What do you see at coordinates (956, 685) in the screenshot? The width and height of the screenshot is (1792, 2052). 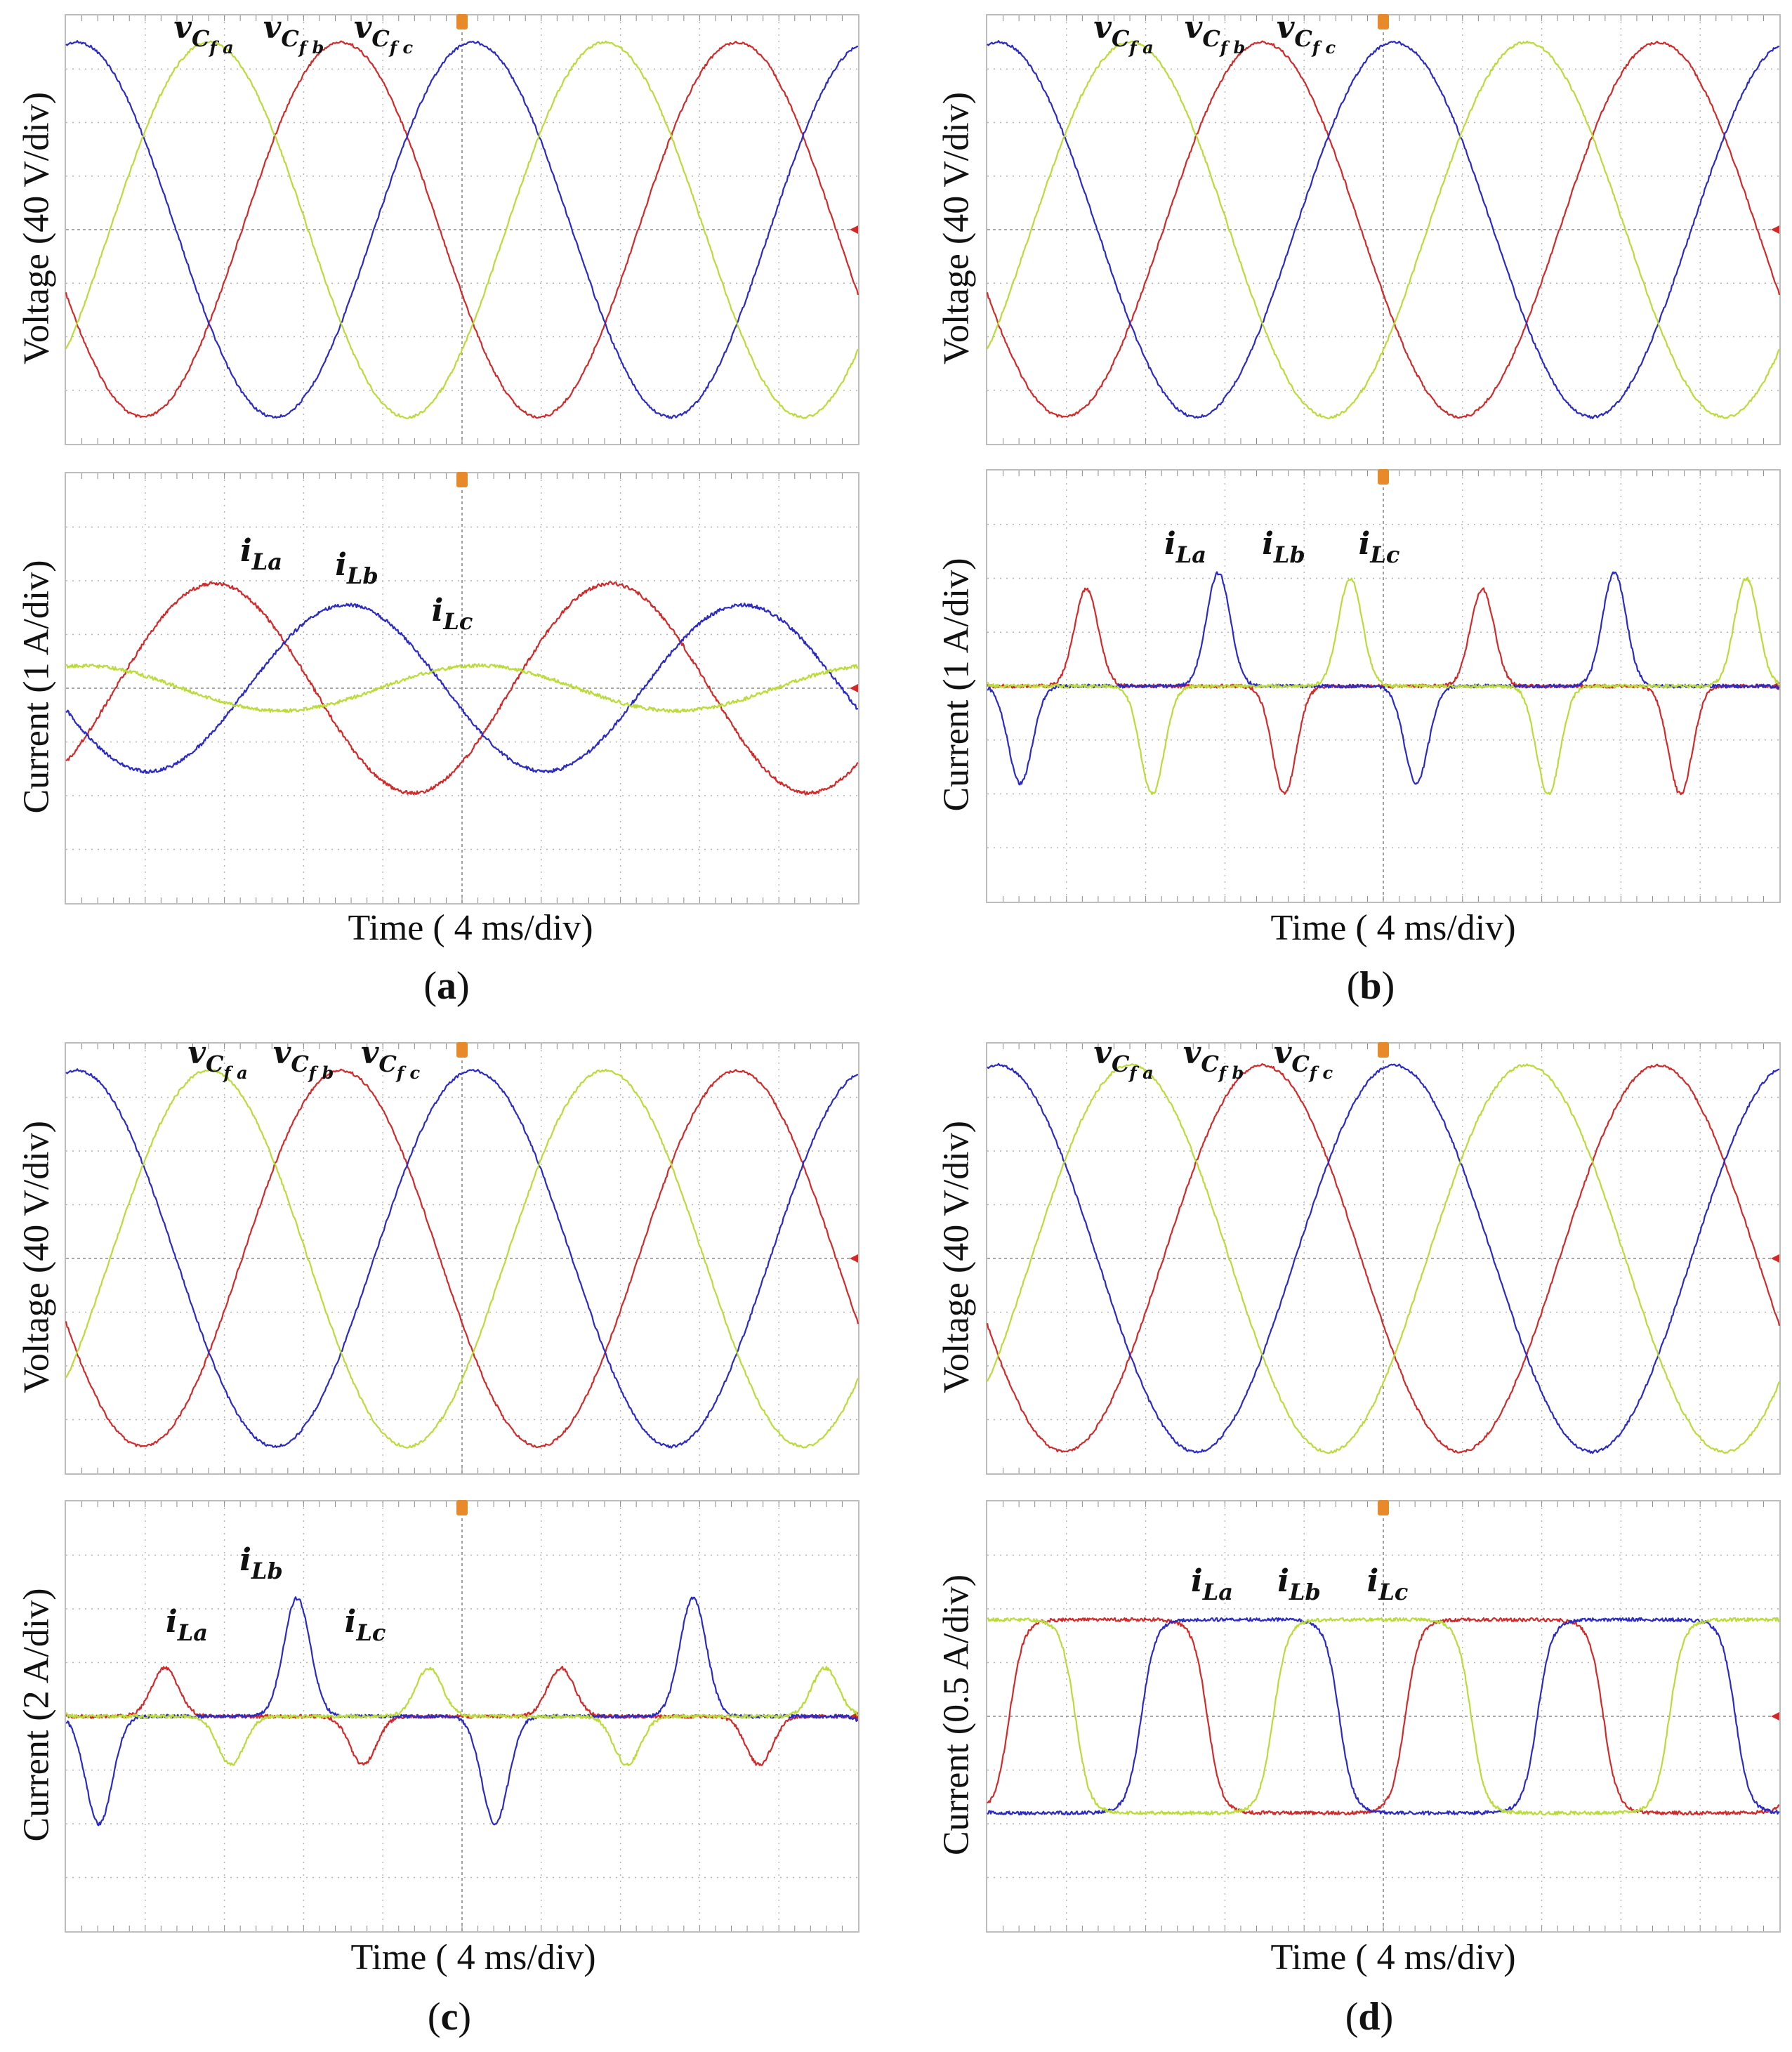 I see `ylabel-b-current: Current (1 A/div)` at bounding box center [956, 685].